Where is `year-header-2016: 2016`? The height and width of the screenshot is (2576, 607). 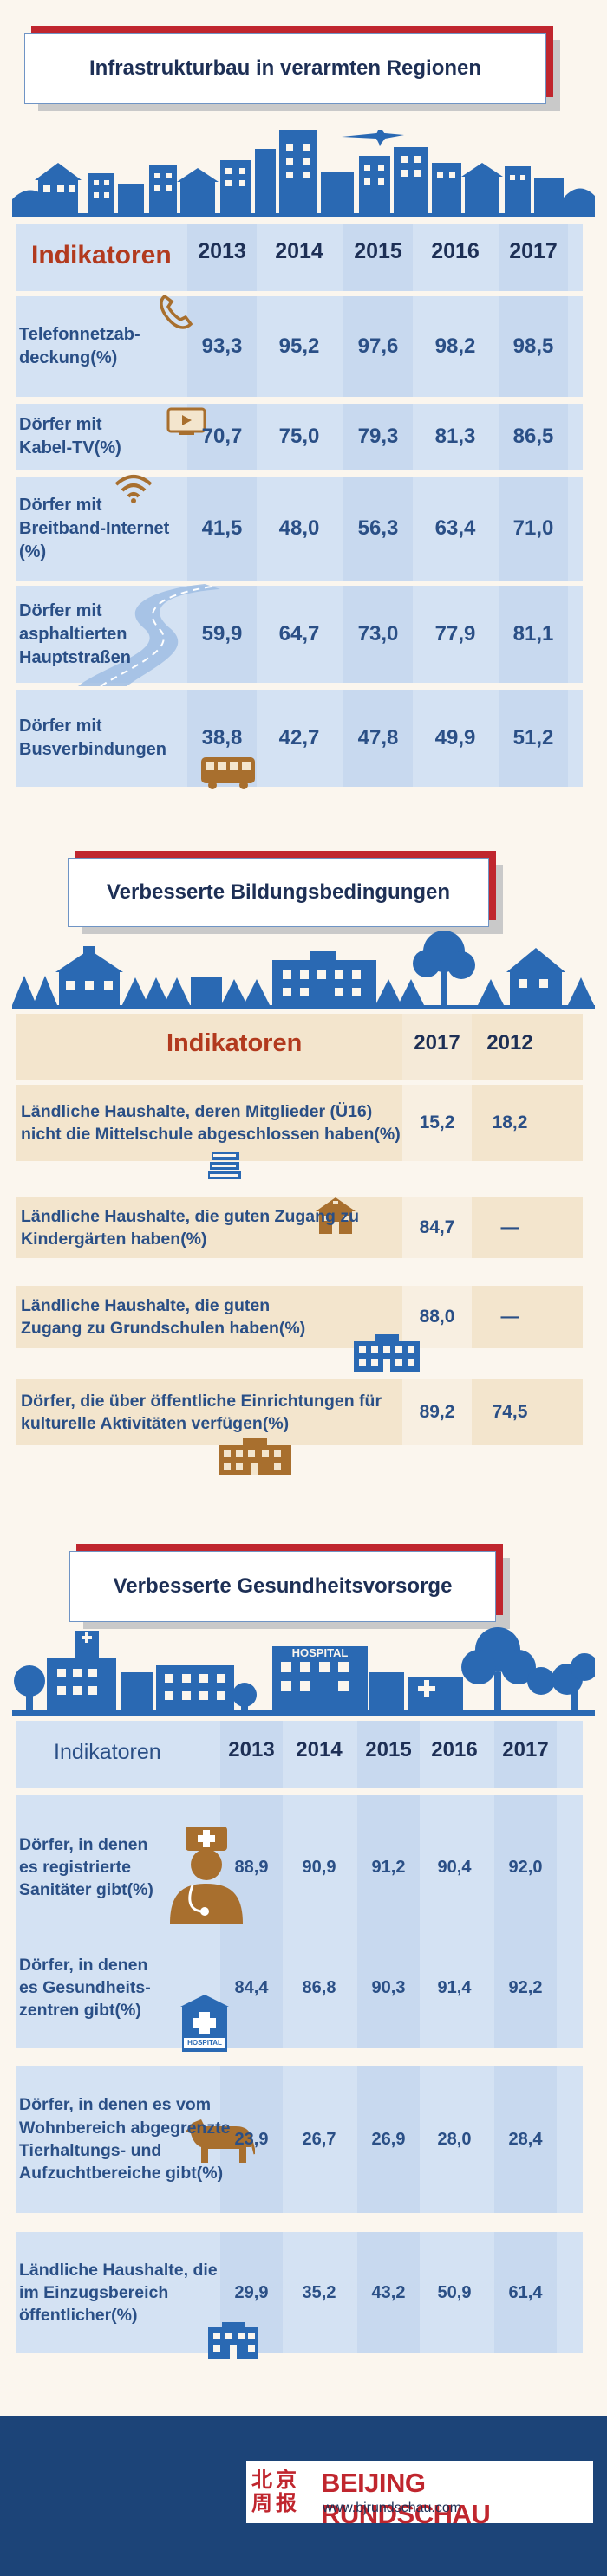
year-header-2016: 2016 is located at coordinates (455, 251).